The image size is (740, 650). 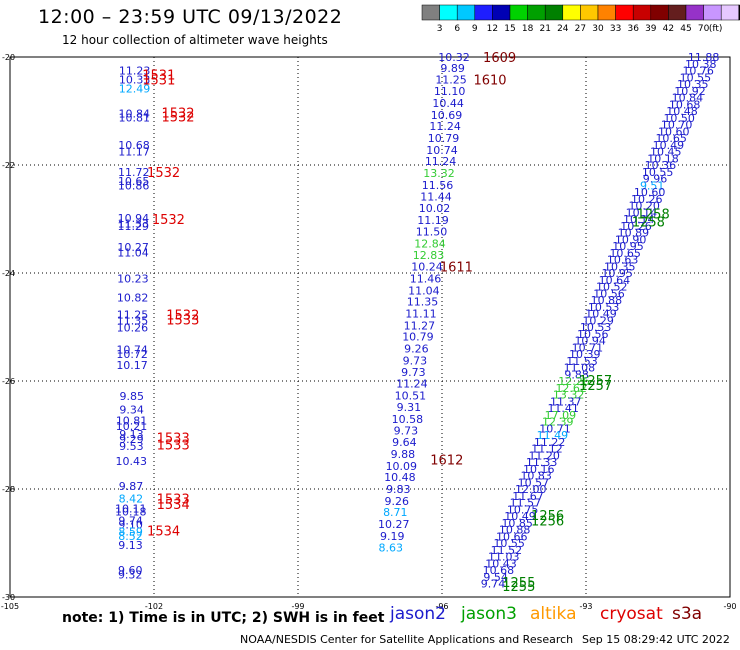 I want to click on swh-value-label: 11.52, so click(x=507, y=550).